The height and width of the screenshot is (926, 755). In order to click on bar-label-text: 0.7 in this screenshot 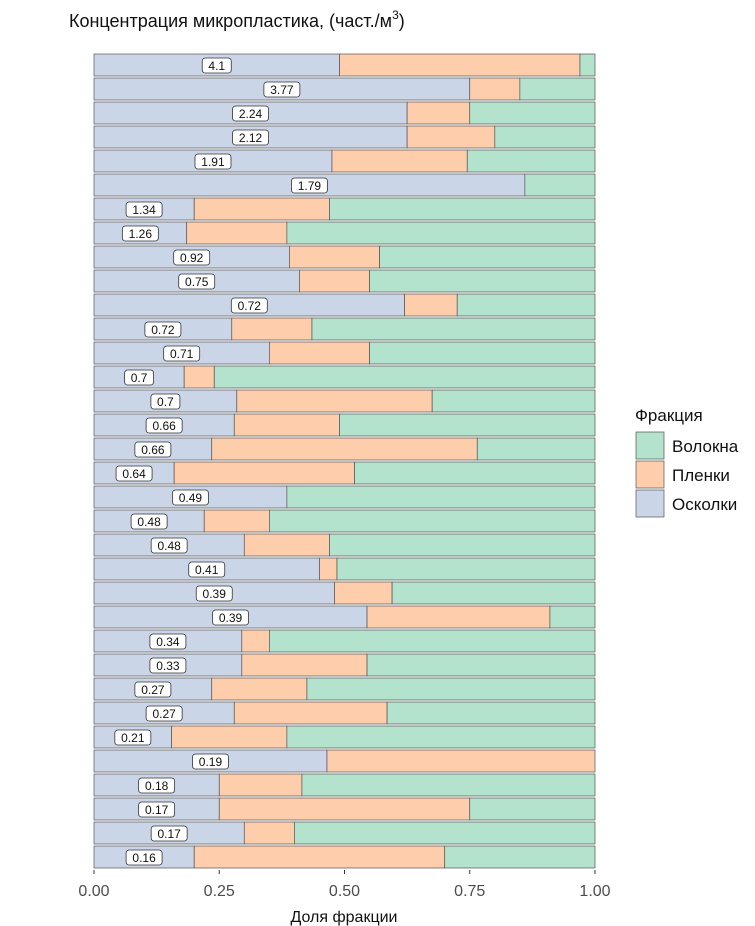, I will do `click(165, 402)`.